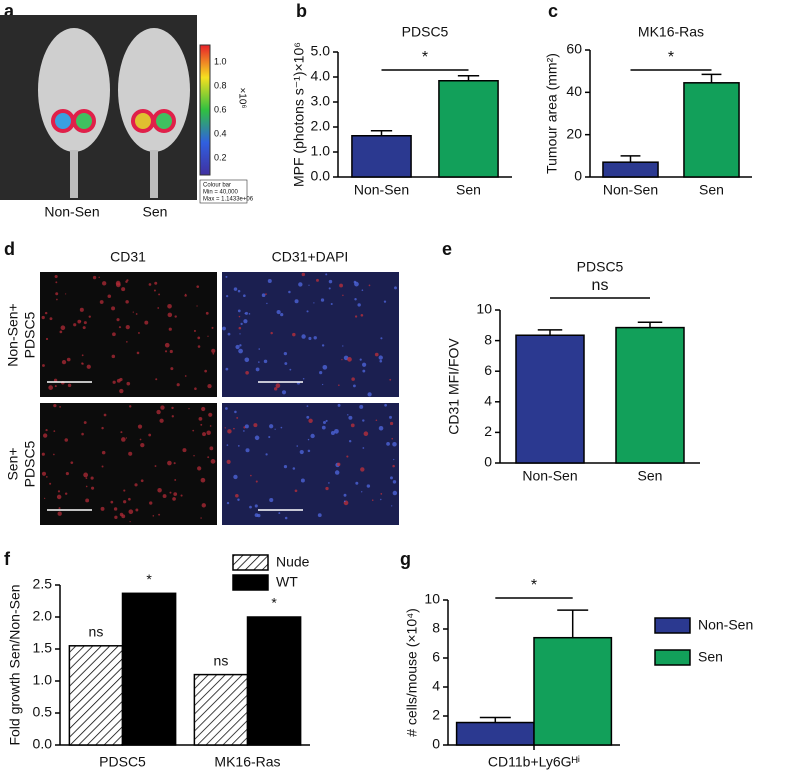 The image size is (788, 775). I want to click on legend-label: WT, so click(287, 582).